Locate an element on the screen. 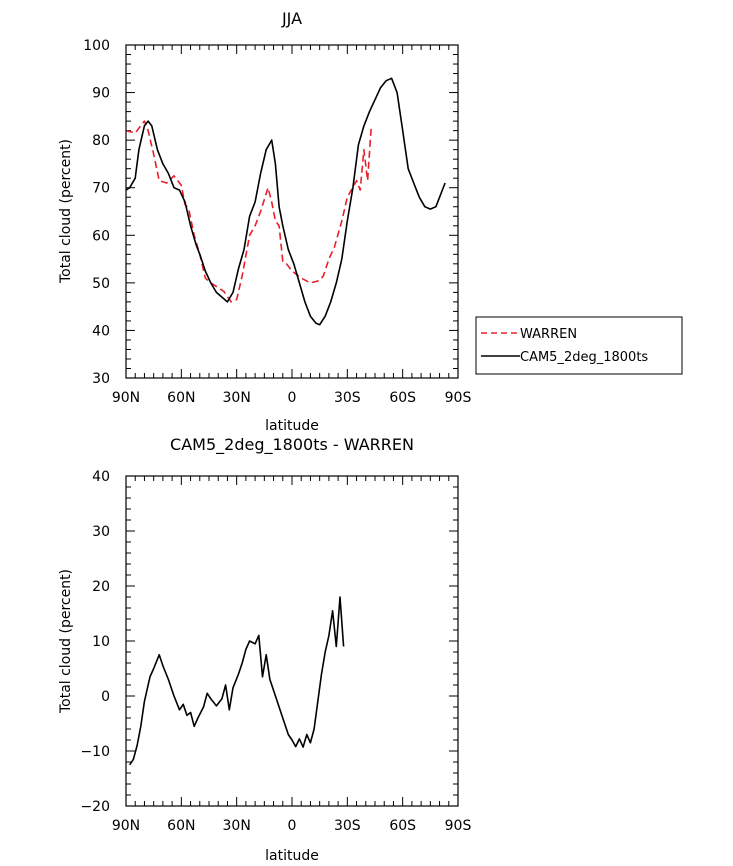 This screenshot has height=866, width=733. series-line-cam5_2deg_1800ts is located at coordinates (285, 201).